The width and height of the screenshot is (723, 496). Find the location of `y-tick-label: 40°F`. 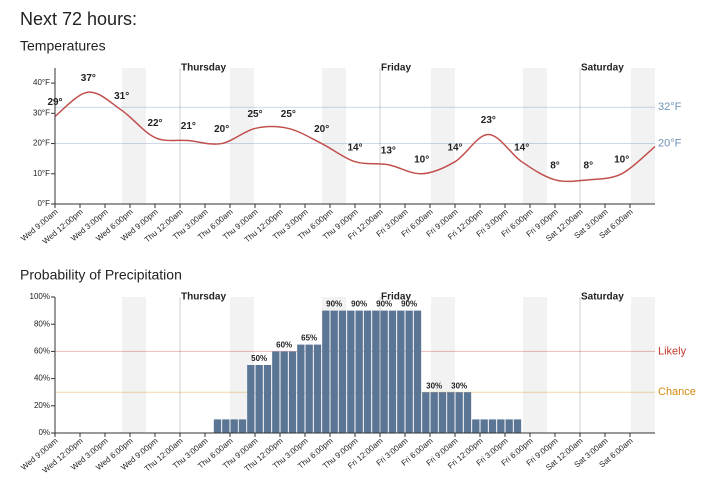

y-tick-label: 40°F is located at coordinates (41, 82).